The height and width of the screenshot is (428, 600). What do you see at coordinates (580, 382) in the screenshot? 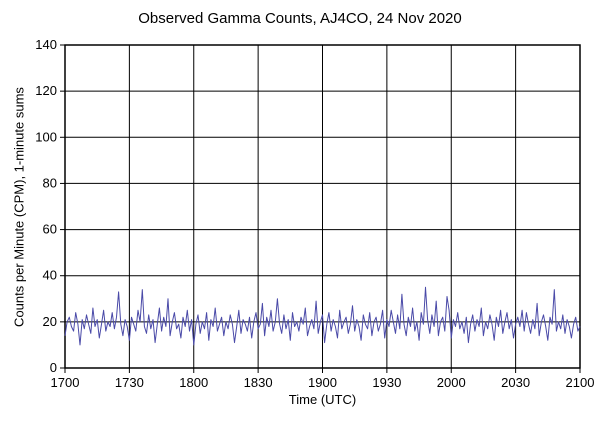
I see `x-tick-label: 2100` at bounding box center [580, 382].